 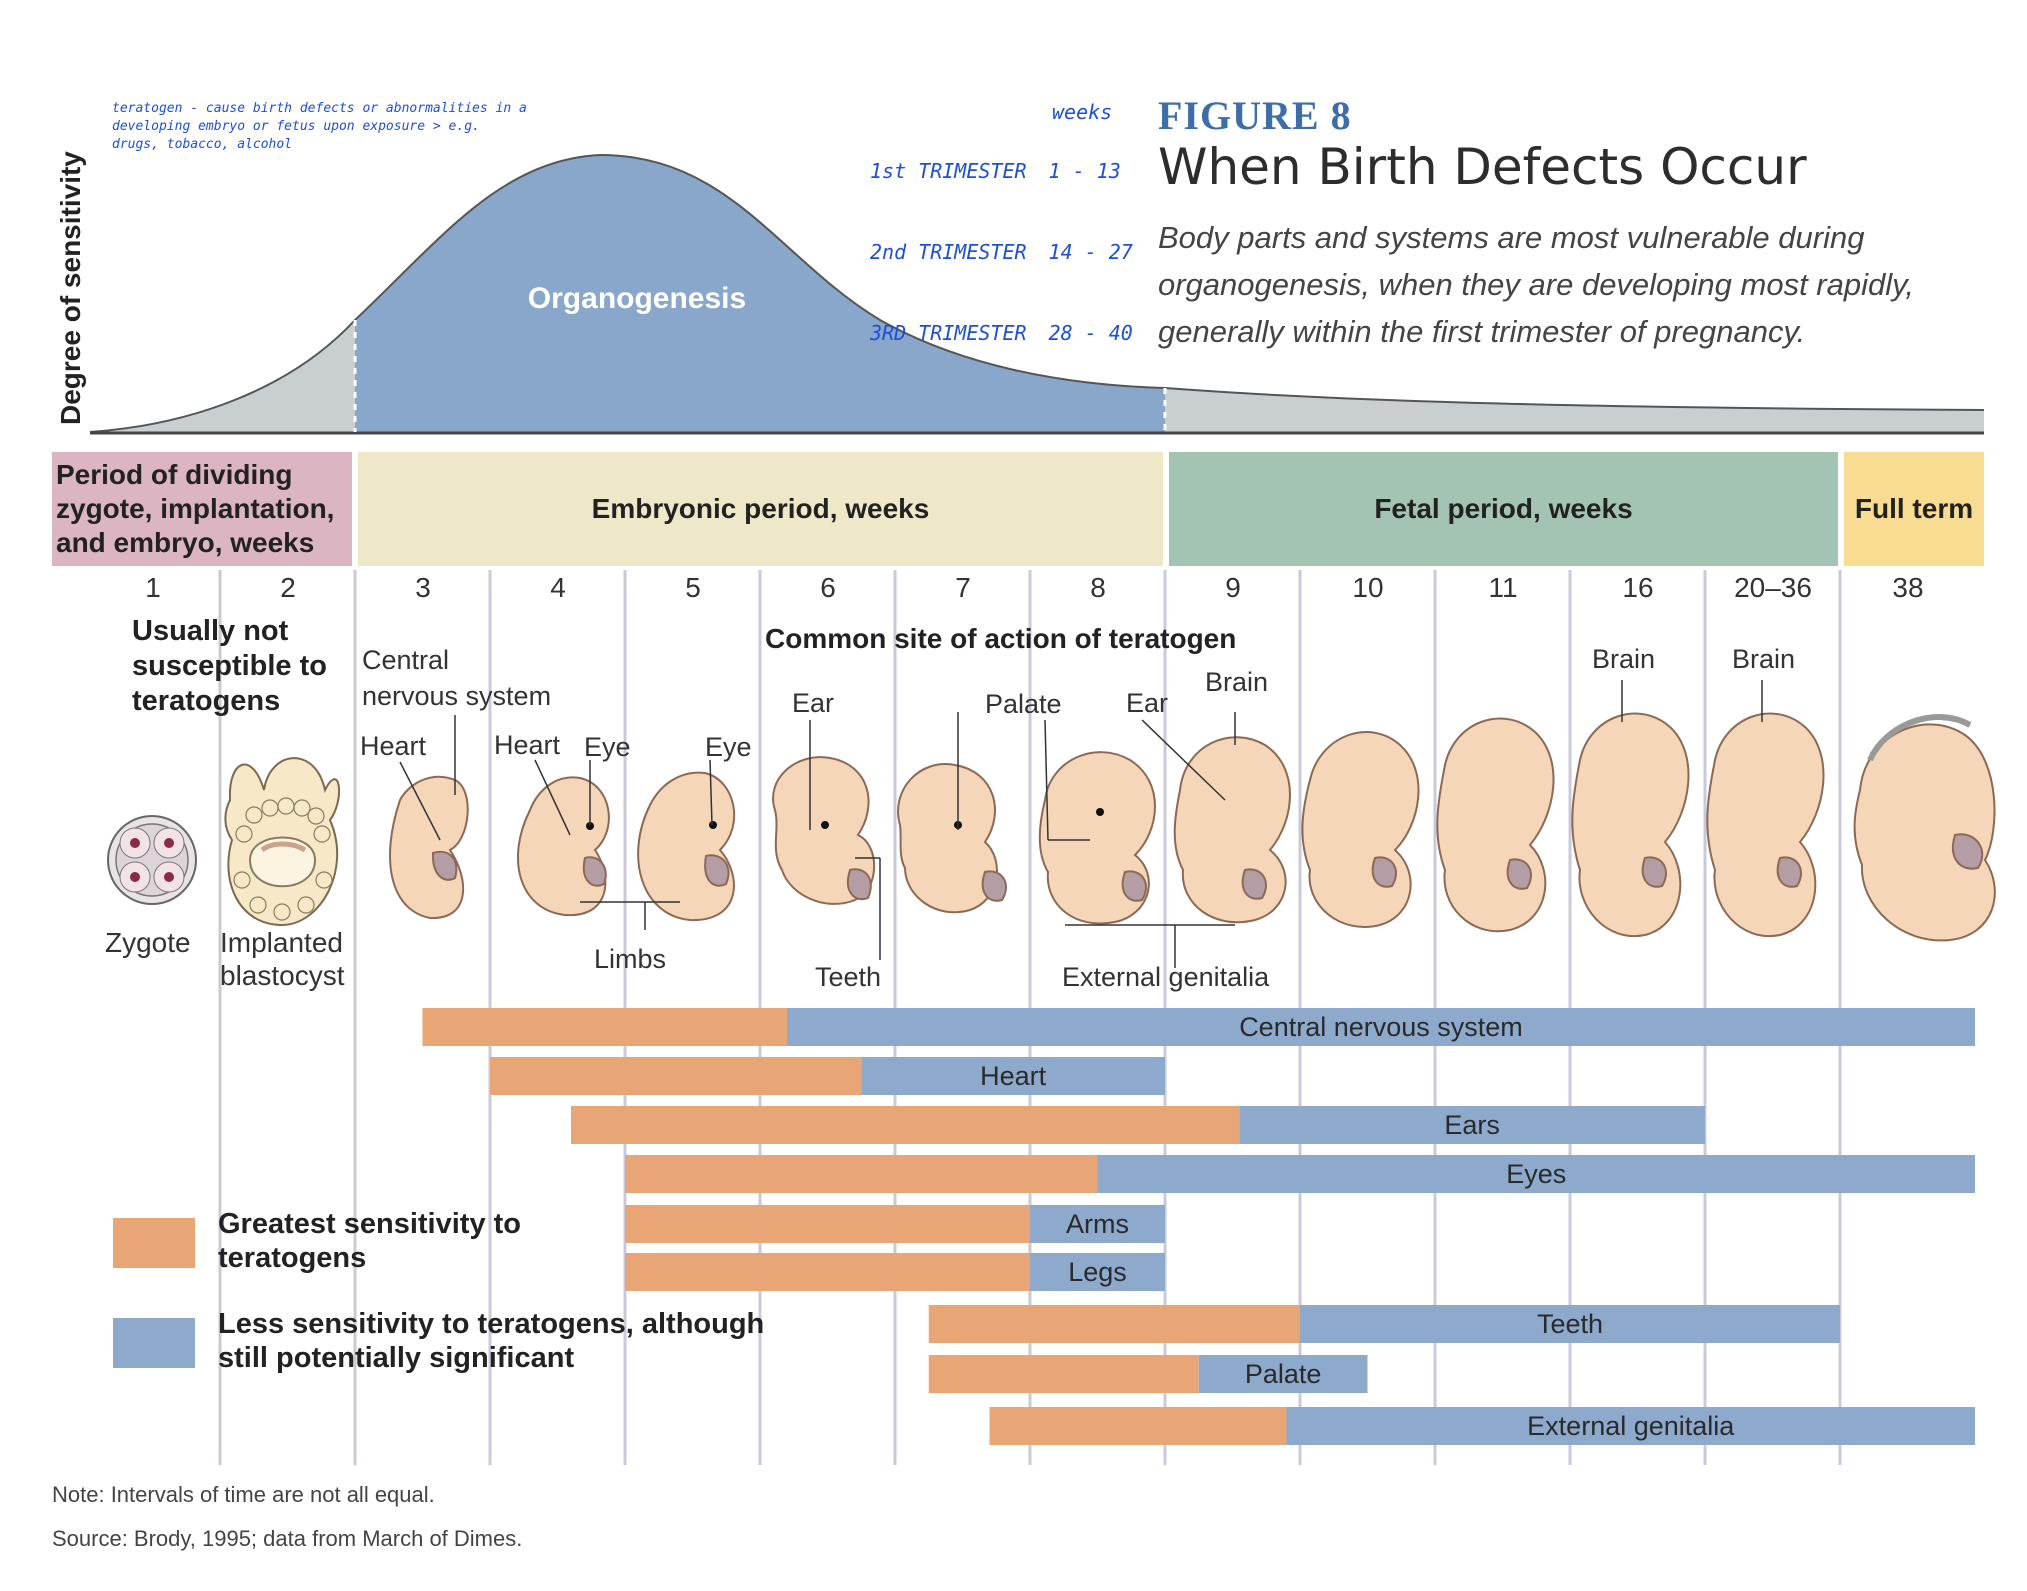 What do you see at coordinates (630, 959) in the screenshot?
I see `callout-limbs: Limbs` at bounding box center [630, 959].